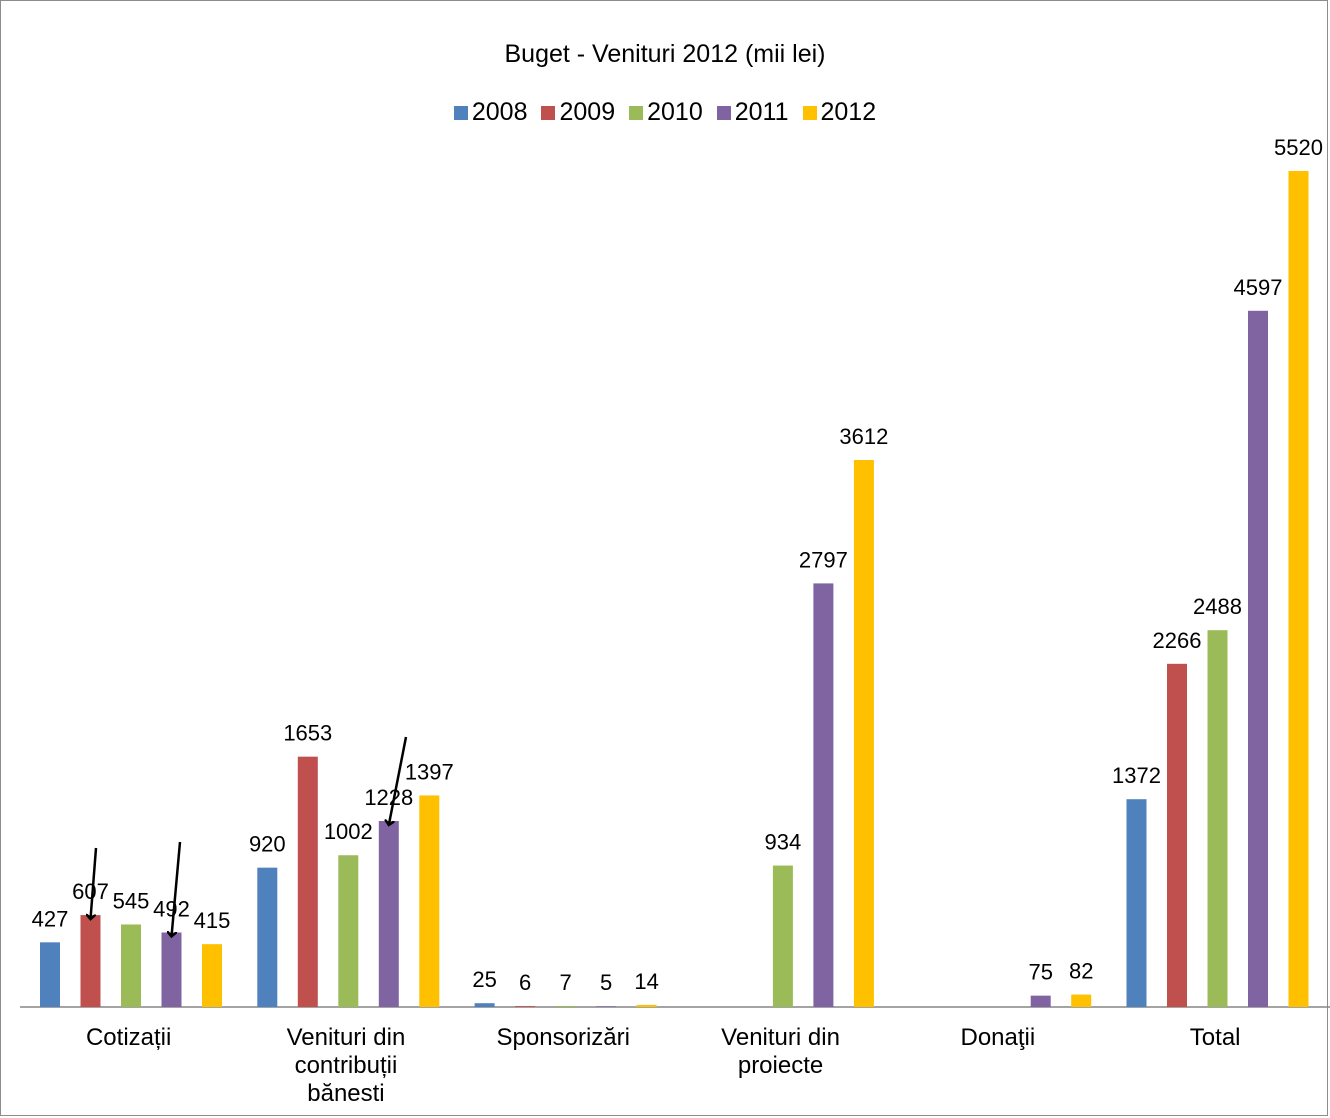  Describe the element at coordinates (348, 831) in the screenshot. I see `data-label-2010-cat1: 1002` at that location.